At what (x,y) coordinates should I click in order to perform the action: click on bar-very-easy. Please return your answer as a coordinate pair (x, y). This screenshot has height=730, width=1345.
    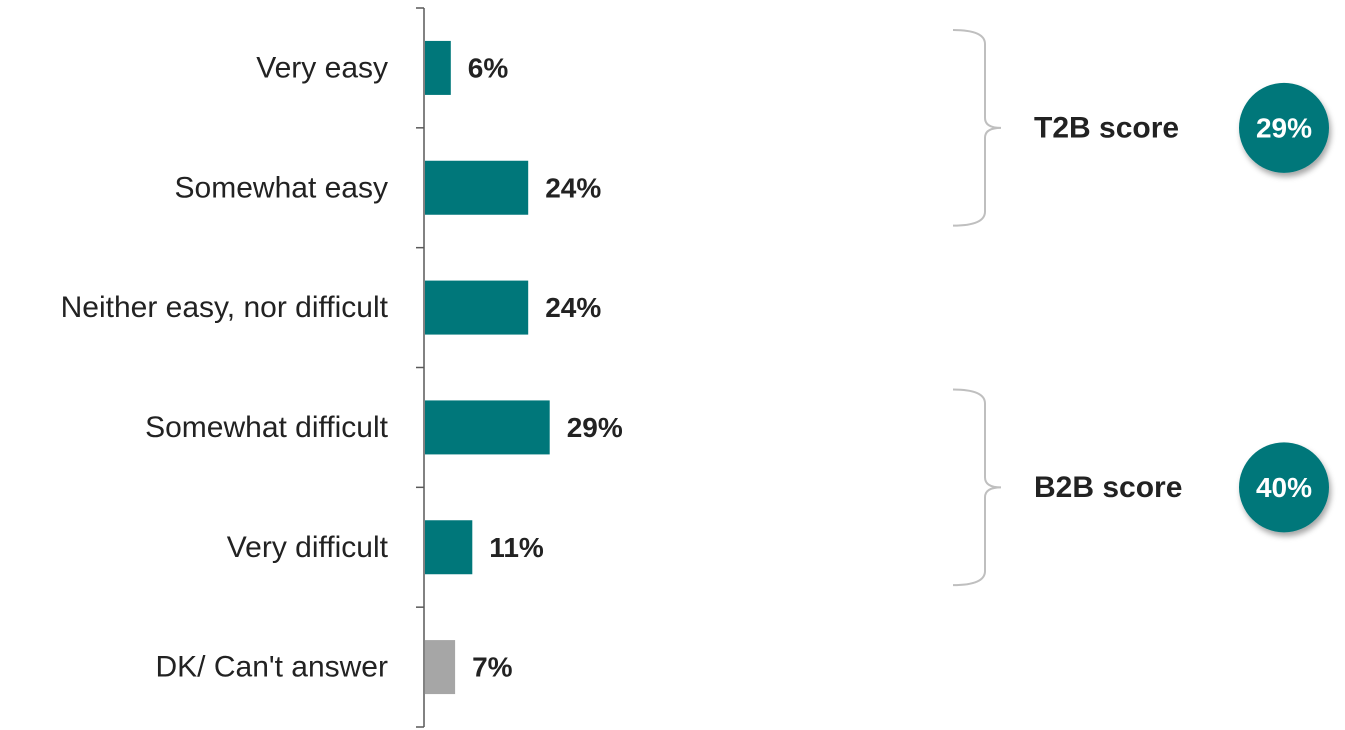
    Looking at the image, I should click on (438, 67).